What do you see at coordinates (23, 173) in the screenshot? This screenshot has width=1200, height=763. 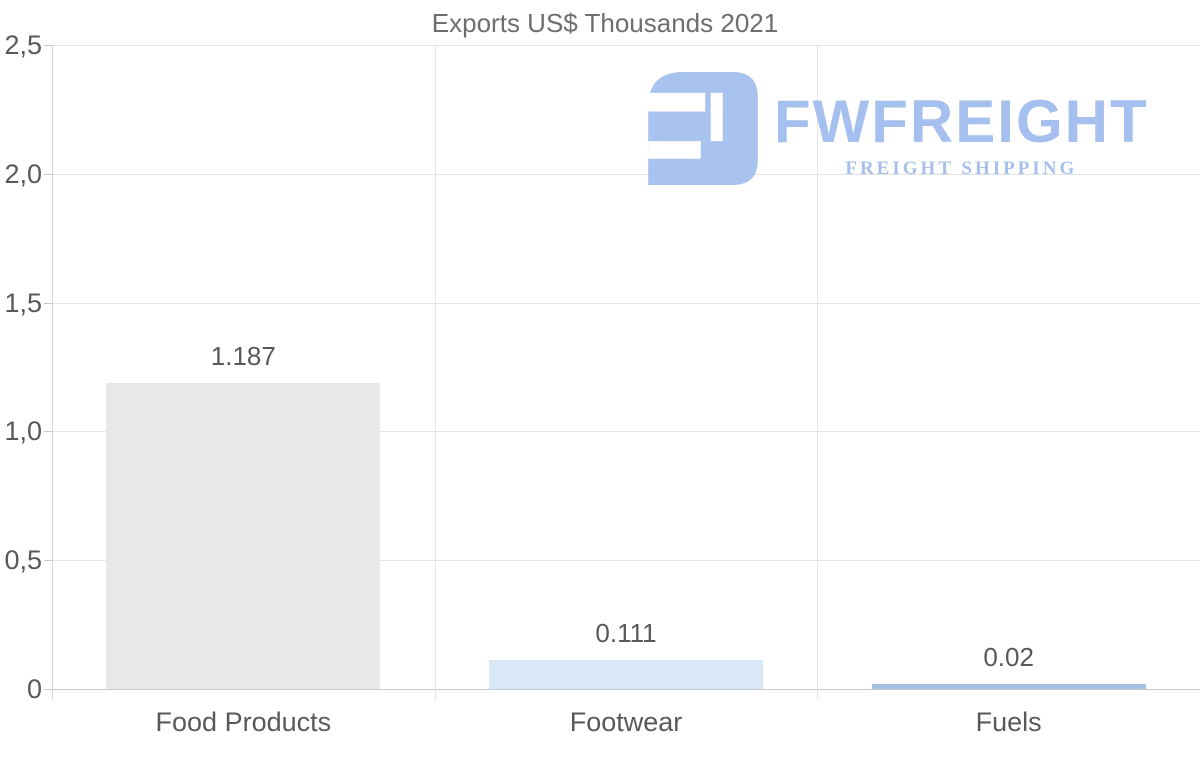 I see `y-axis-label: 2,0` at bounding box center [23, 173].